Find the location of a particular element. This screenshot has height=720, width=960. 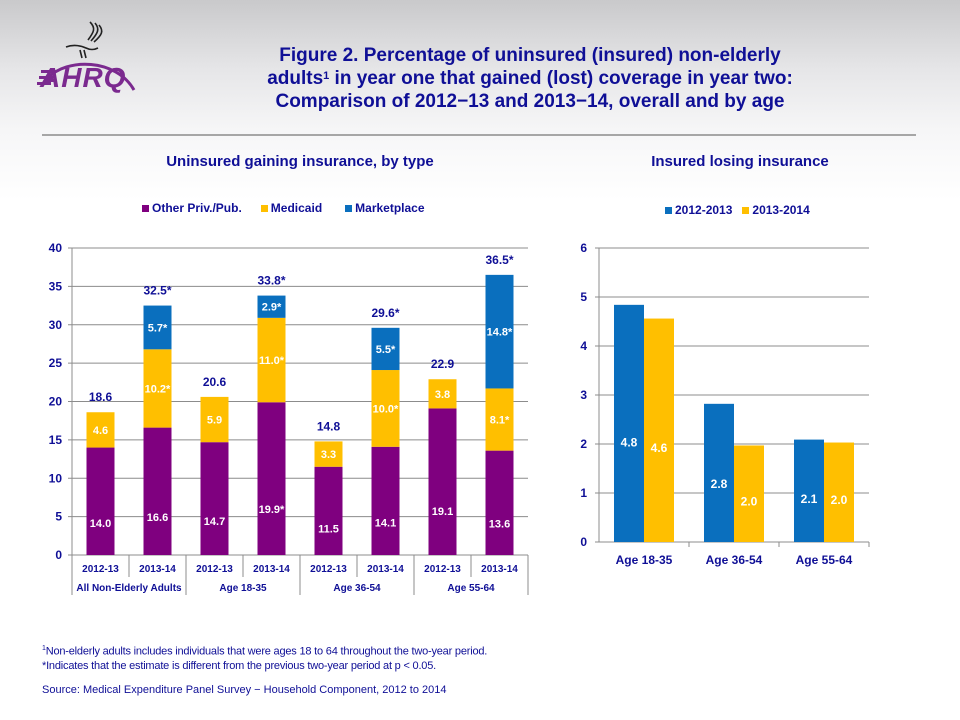

legend-swatch-marketplace is located at coordinates (349, 208).